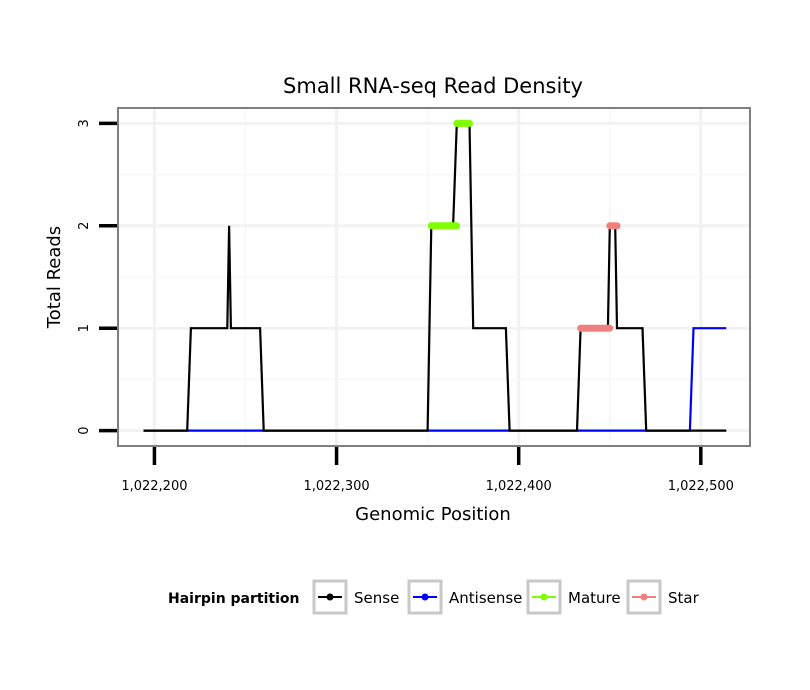  Describe the element at coordinates (663, 597) in the screenshot. I see `legend-item-star: Star` at that location.